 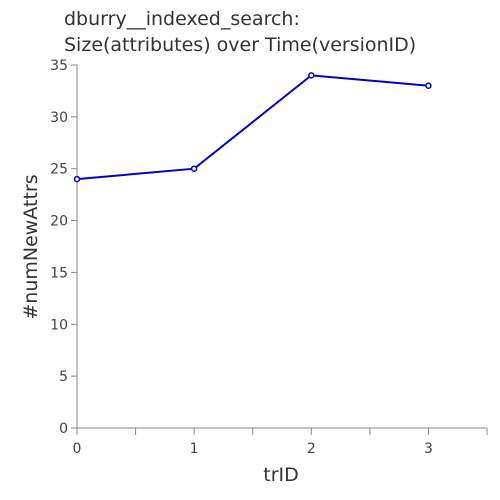 I want to click on y-tick-label: 25, so click(x=59, y=170).